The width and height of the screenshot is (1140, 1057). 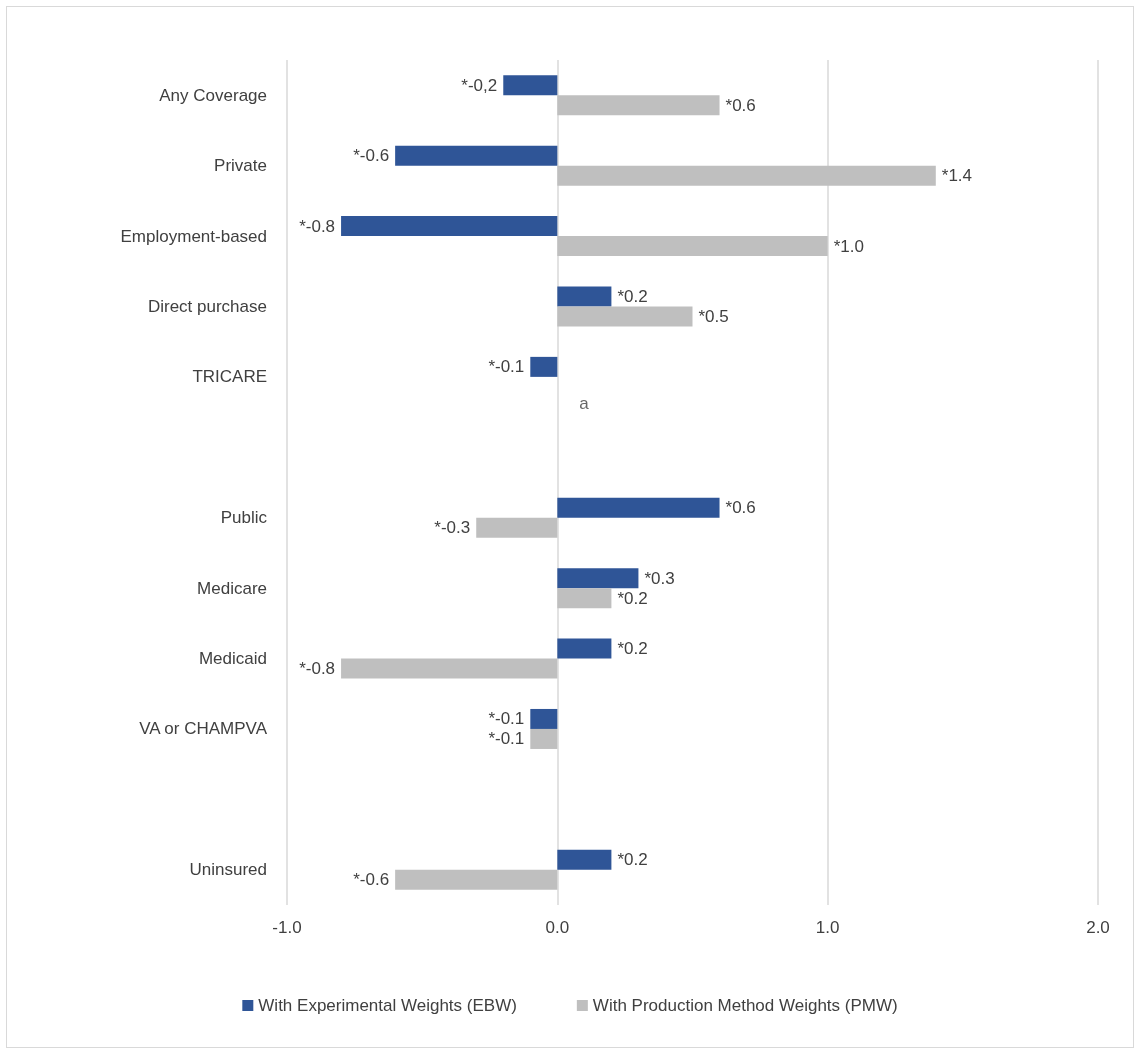 I want to click on x-tick-label: 0.0, so click(x=557, y=927).